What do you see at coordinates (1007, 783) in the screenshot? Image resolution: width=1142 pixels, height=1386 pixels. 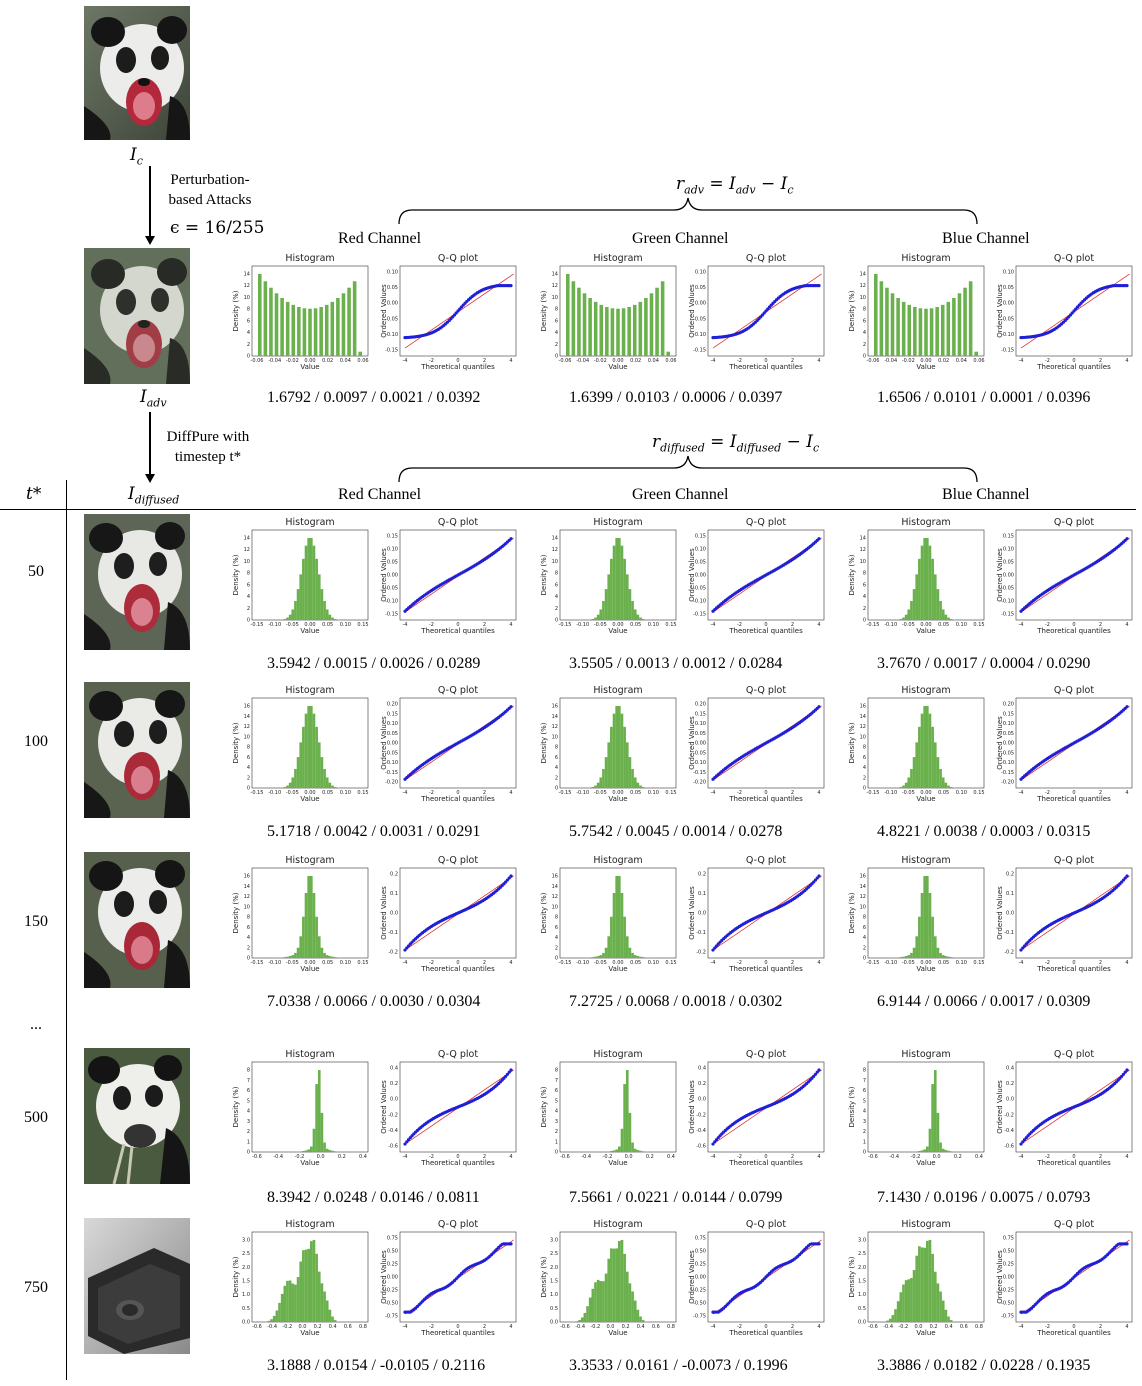 I see `qq-ytick: -0.20` at bounding box center [1007, 783].